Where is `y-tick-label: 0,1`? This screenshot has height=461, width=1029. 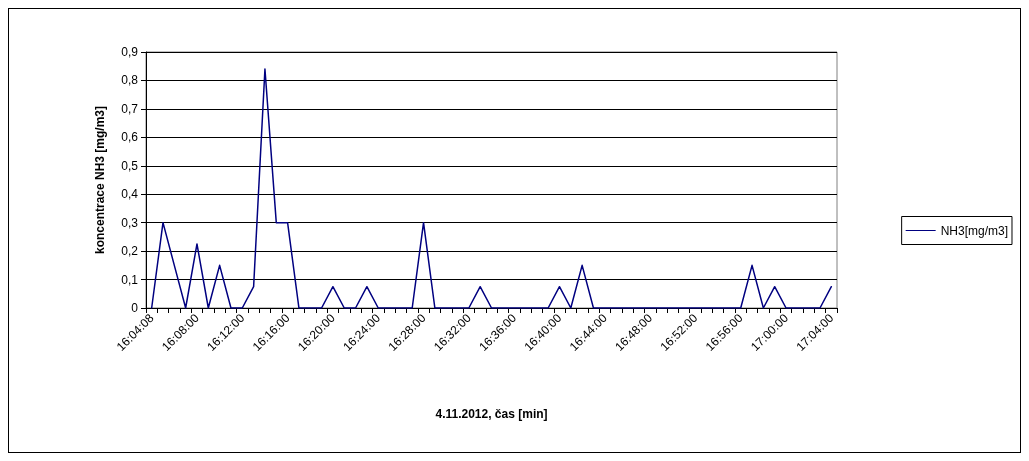
y-tick-label: 0,1 is located at coordinates (130, 279).